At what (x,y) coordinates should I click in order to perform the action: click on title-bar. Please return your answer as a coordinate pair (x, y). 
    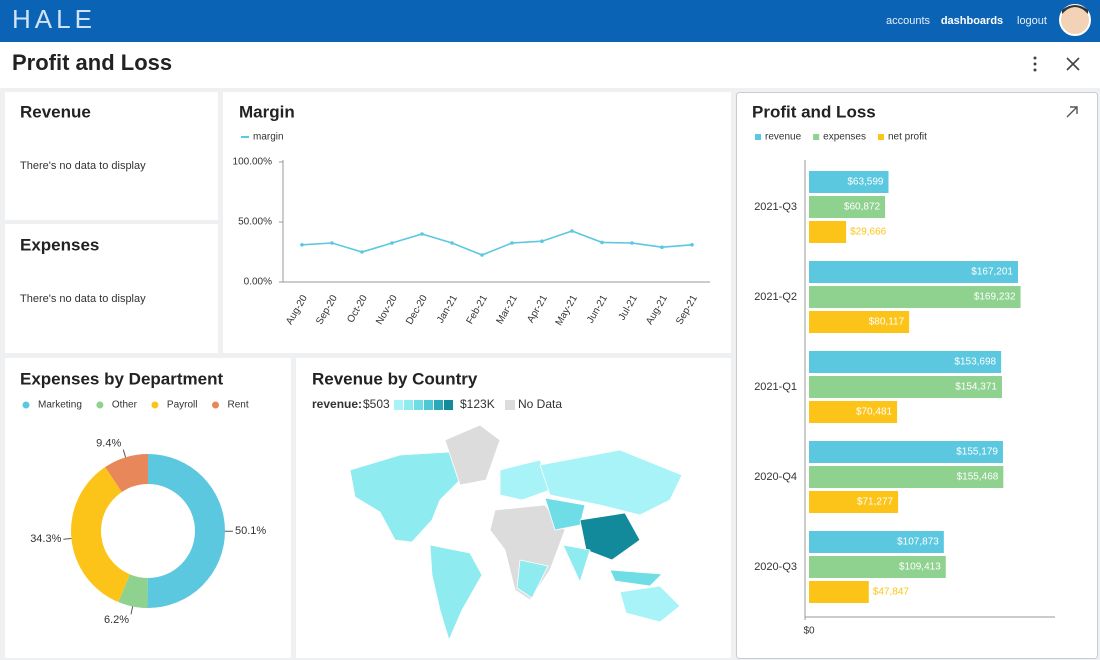
    Looking at the image, I should click on (550, 65).